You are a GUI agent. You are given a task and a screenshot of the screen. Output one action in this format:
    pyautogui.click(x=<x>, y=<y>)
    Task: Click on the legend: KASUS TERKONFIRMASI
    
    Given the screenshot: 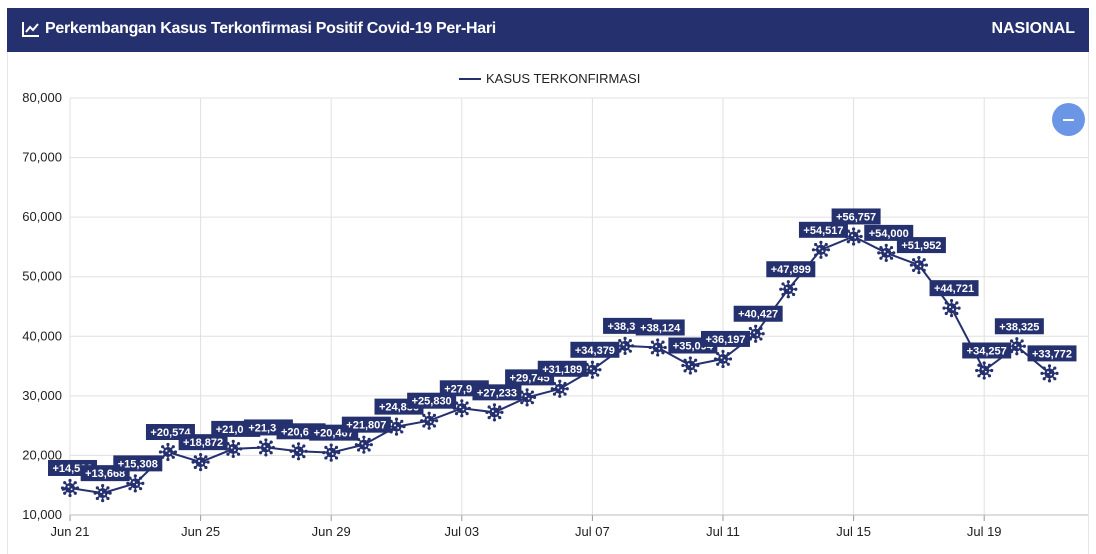 What is the action you would take?
    pyautogui.click(x=549, y=78)
    